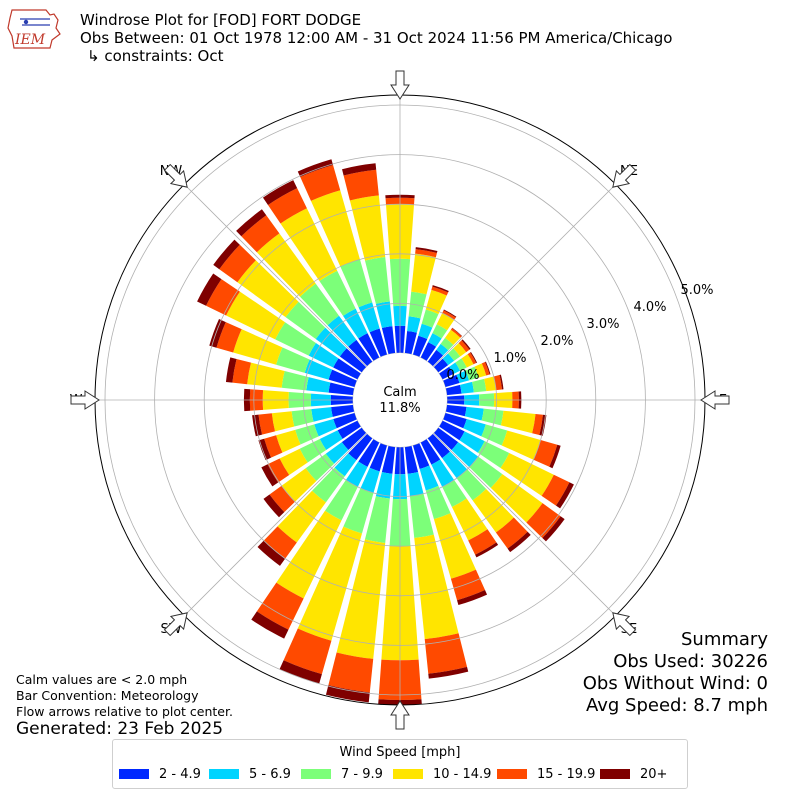 The width and height of the screenshot is (800, 800). I want to click on chart-title: Windrose Plot for [FOD] FORT DODGE, so click(221, 20).